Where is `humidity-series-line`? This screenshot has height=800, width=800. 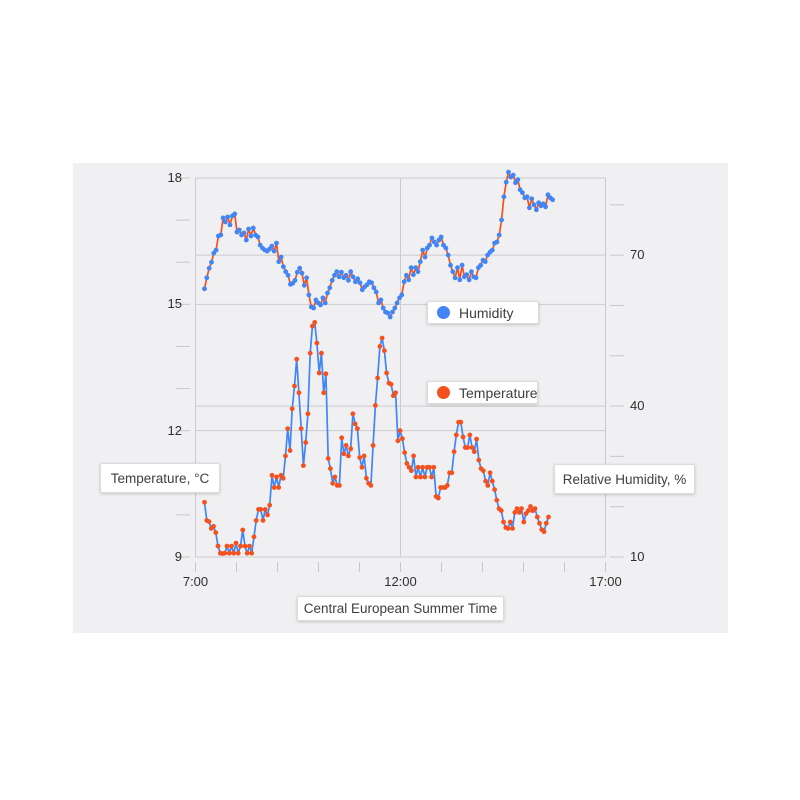
humidity-series-line is located at coordinates (378, 244).